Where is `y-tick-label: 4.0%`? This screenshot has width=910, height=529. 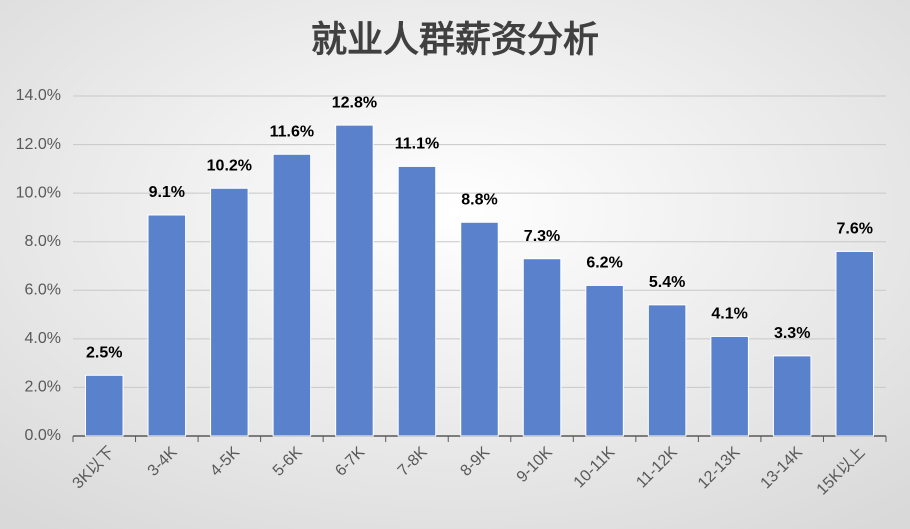 y-tick-label: 4.0% is located at coordinates (43, 338).